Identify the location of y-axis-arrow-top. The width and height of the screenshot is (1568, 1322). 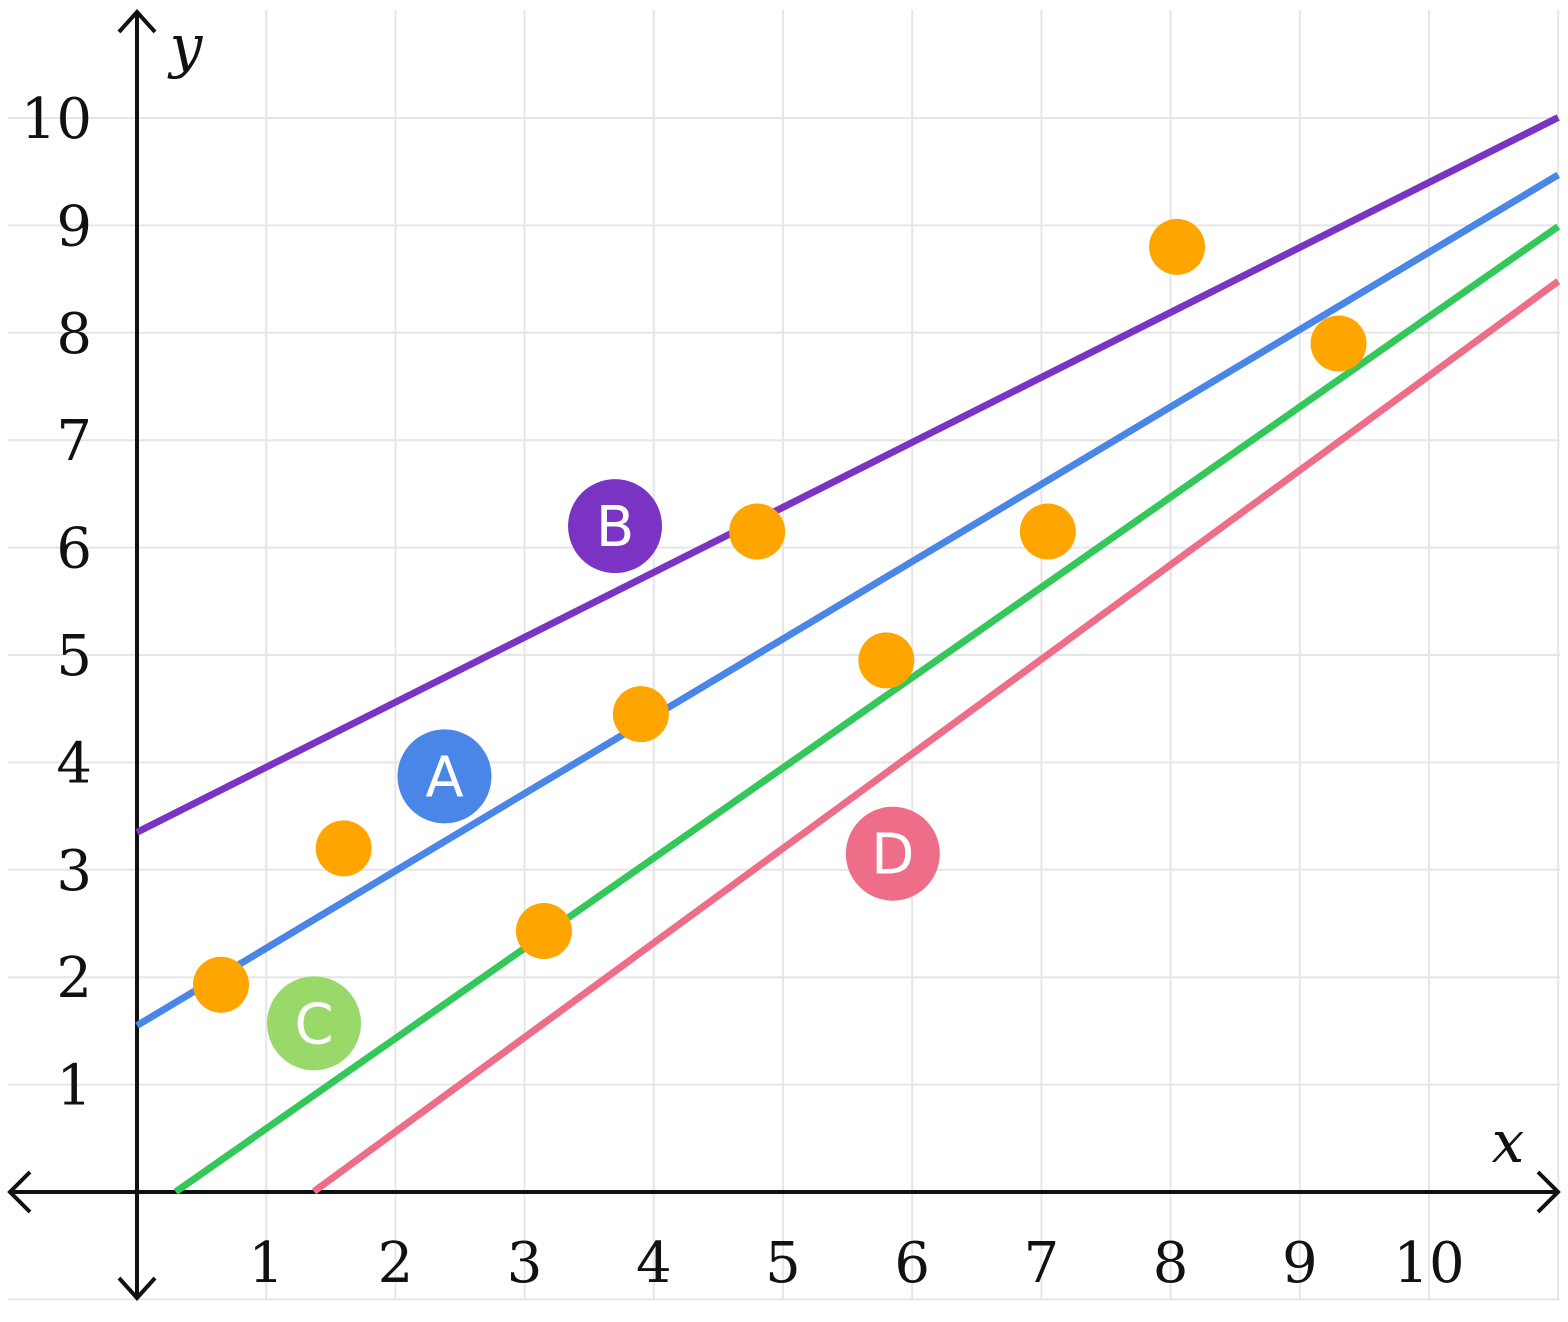
(137, 21).